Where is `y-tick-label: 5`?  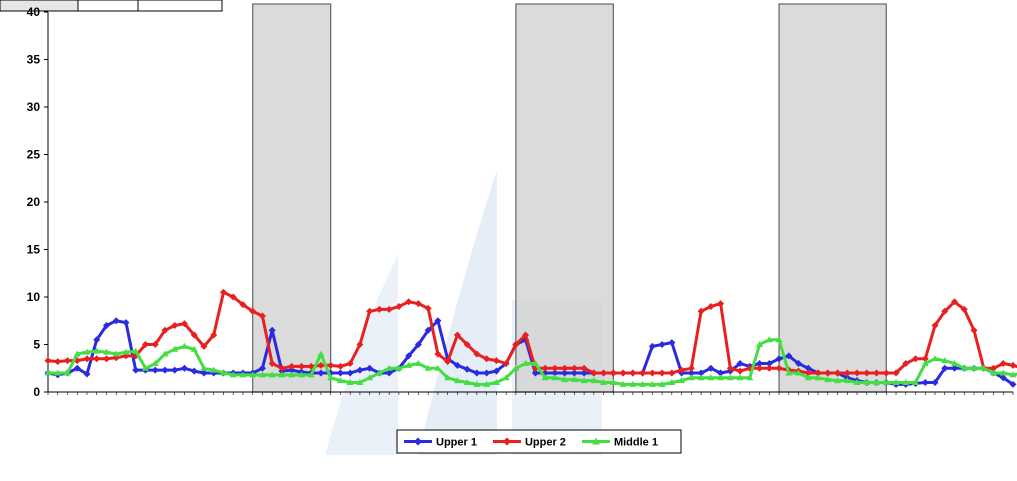
y-tick-label: 5 is located at coordinates (36, 345).